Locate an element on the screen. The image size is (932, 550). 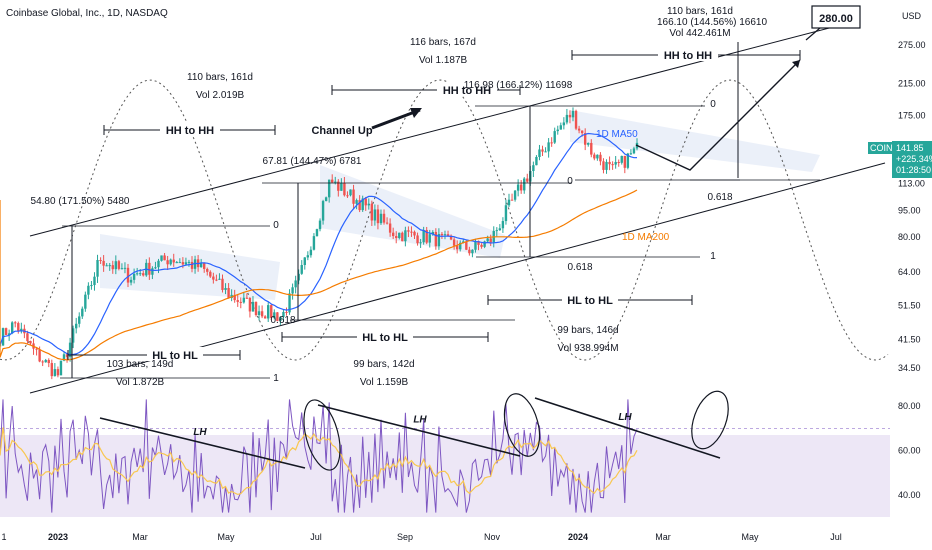
y-tick-label: 80.00 is located at coordinates (909, 237).